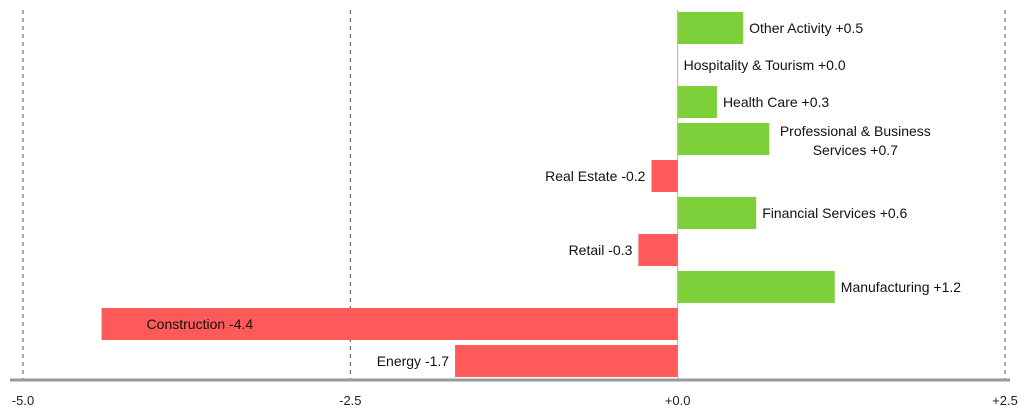 This screenshot has width=1025, height=410. Describe the element at coordinates (23, 400) in the screenshot. I see `x-tick-label-0: -5.0` at that location.